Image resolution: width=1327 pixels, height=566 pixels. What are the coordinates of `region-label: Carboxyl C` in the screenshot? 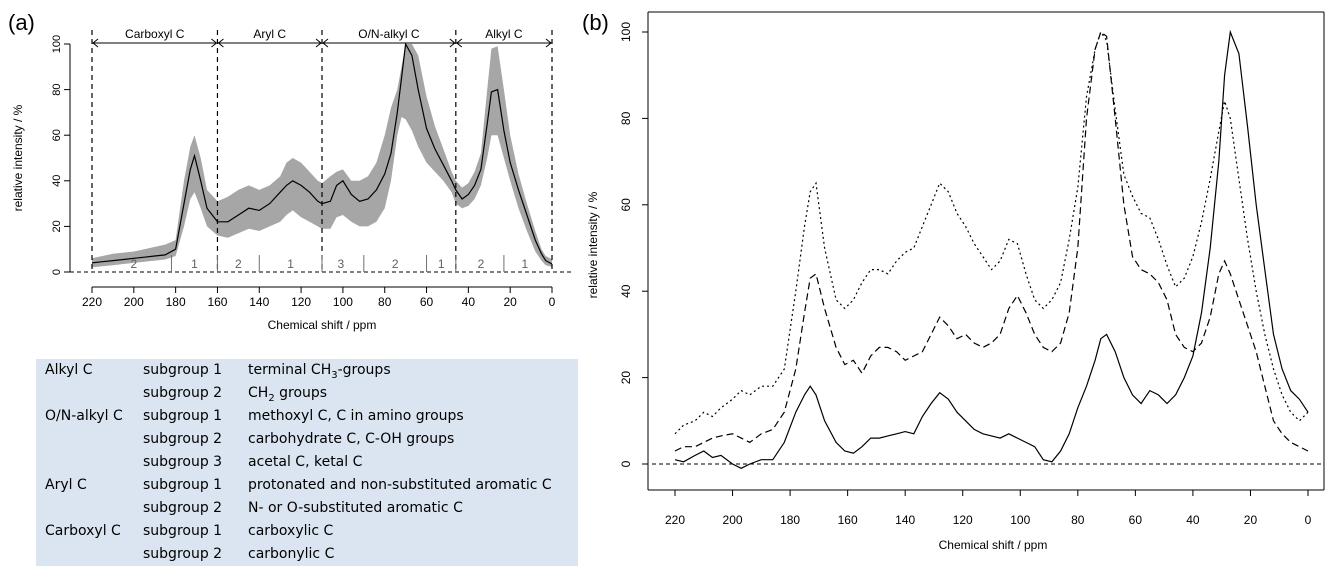 It's located at (155, 34).